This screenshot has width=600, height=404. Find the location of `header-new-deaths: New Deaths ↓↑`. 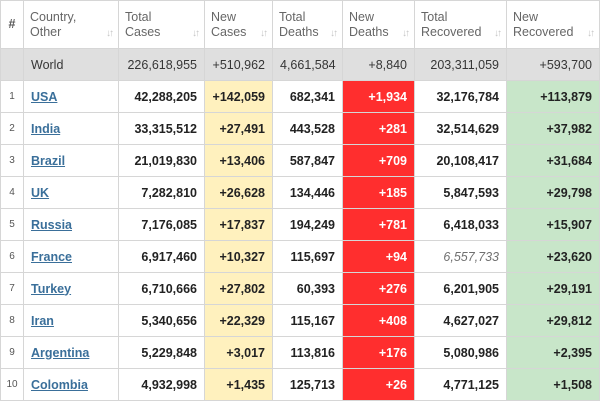

header-new-deaths: New Deaths ↓↑ is located at coordinates (378, 24).